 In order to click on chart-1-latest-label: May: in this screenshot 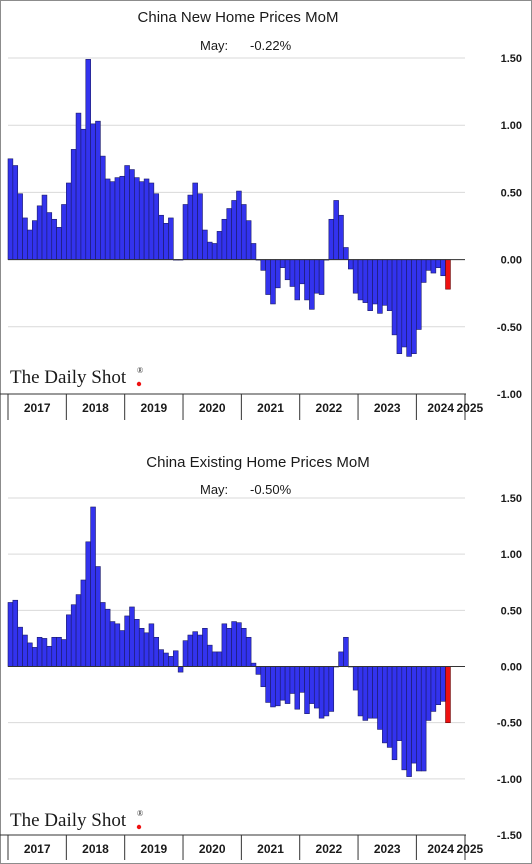, I will do `click(214, 45)`.